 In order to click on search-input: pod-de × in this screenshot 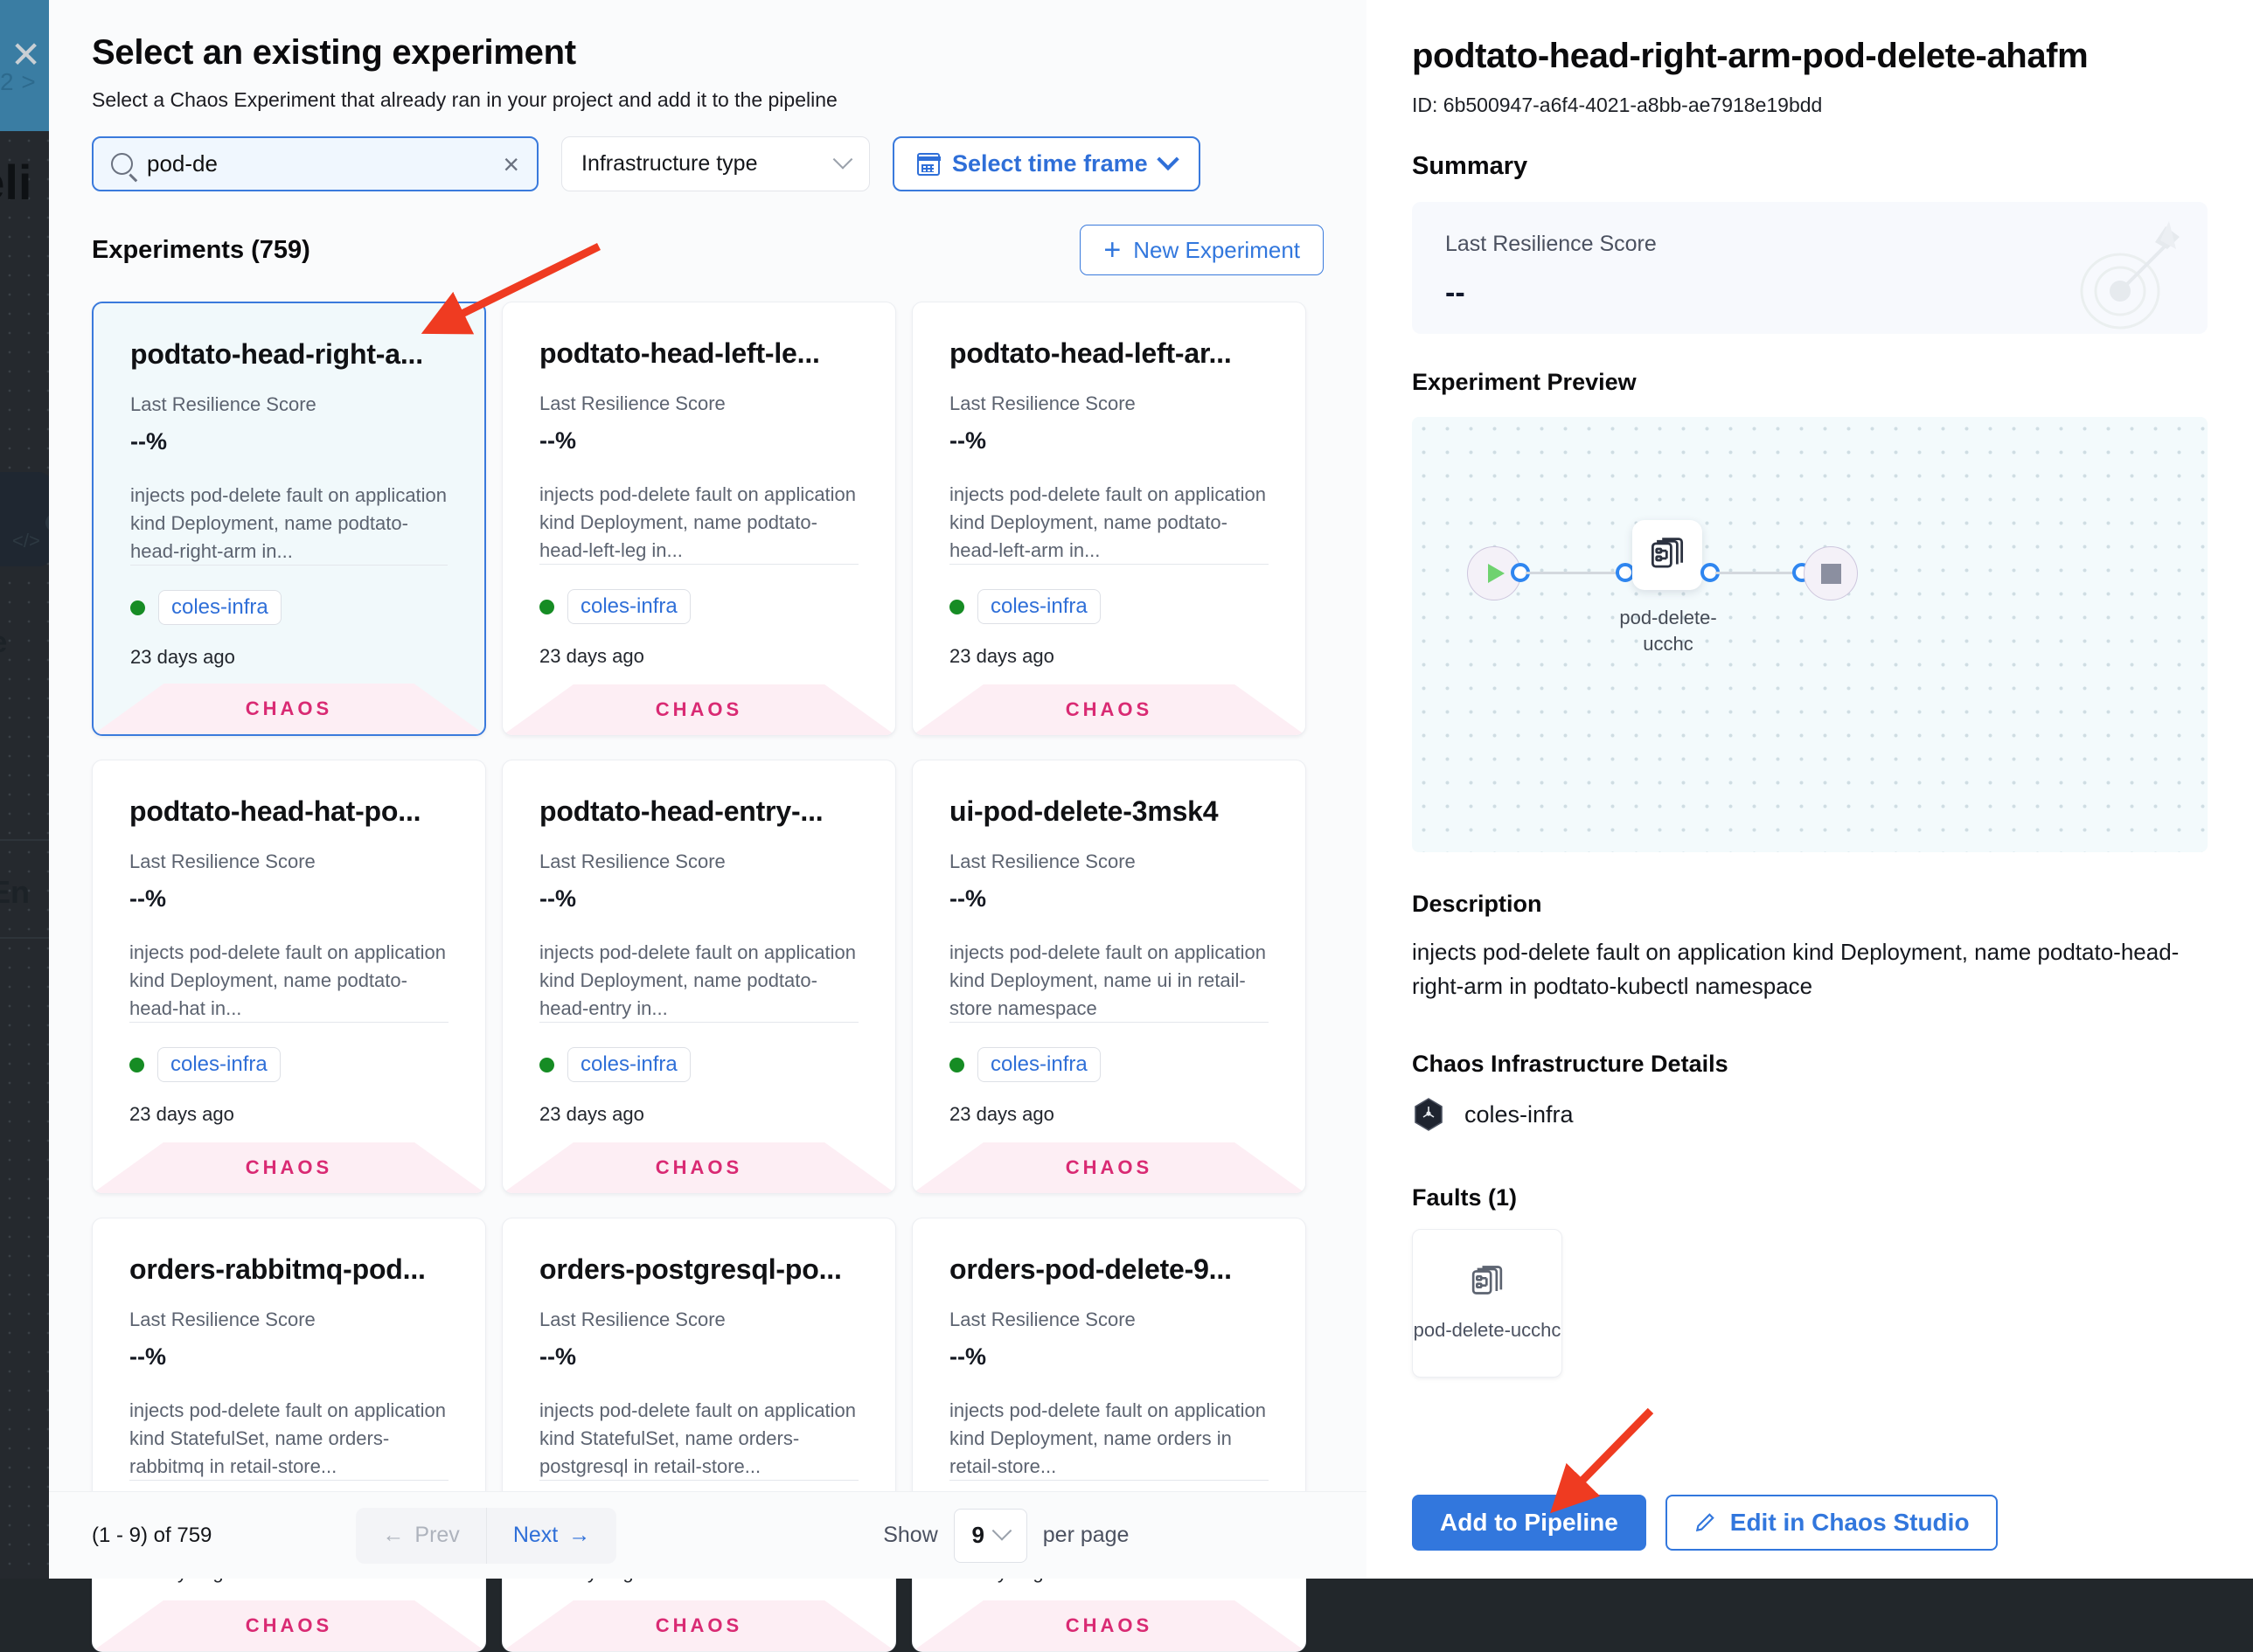, I will do `click(315, 163)`.